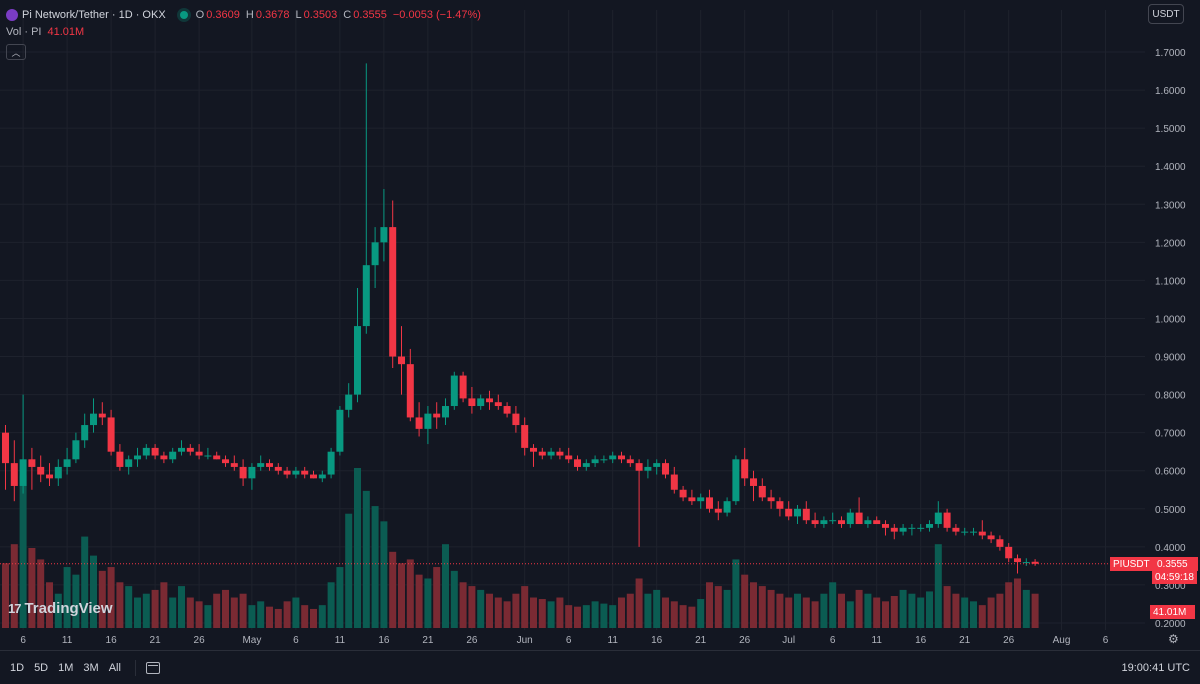 The height and width of the screenshot is (684, 1200). Describe the element at coordinates (1170, 472) in the screenshot. I see `y-tick-label: 0.6000` at that location.